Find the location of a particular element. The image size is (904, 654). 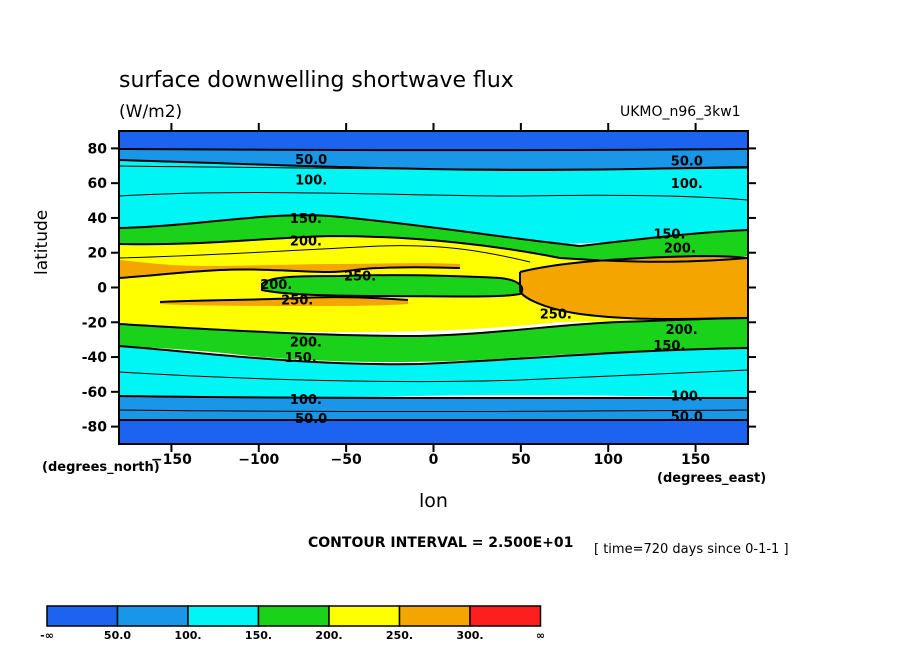

y-tick-label: 60 is located at coordinates (98, 184).